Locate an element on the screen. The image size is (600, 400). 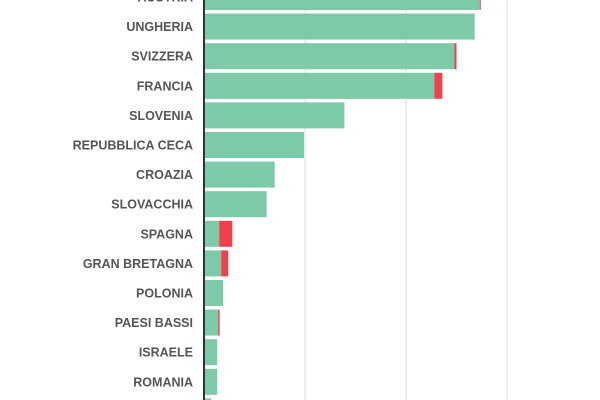
category-label: PAESI BASSI is located at coordinates (154, 323).